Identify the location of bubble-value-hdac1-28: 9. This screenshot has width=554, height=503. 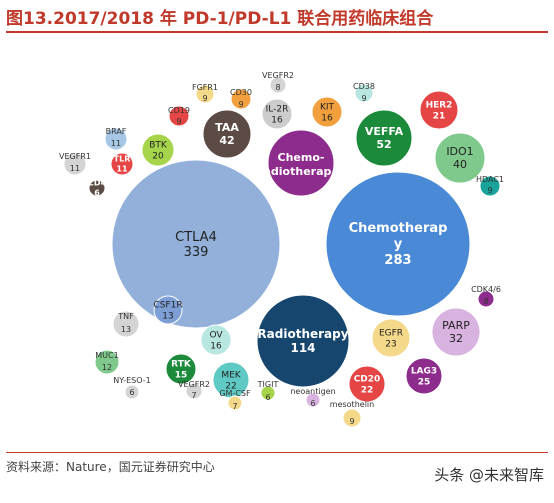
(489, 190).